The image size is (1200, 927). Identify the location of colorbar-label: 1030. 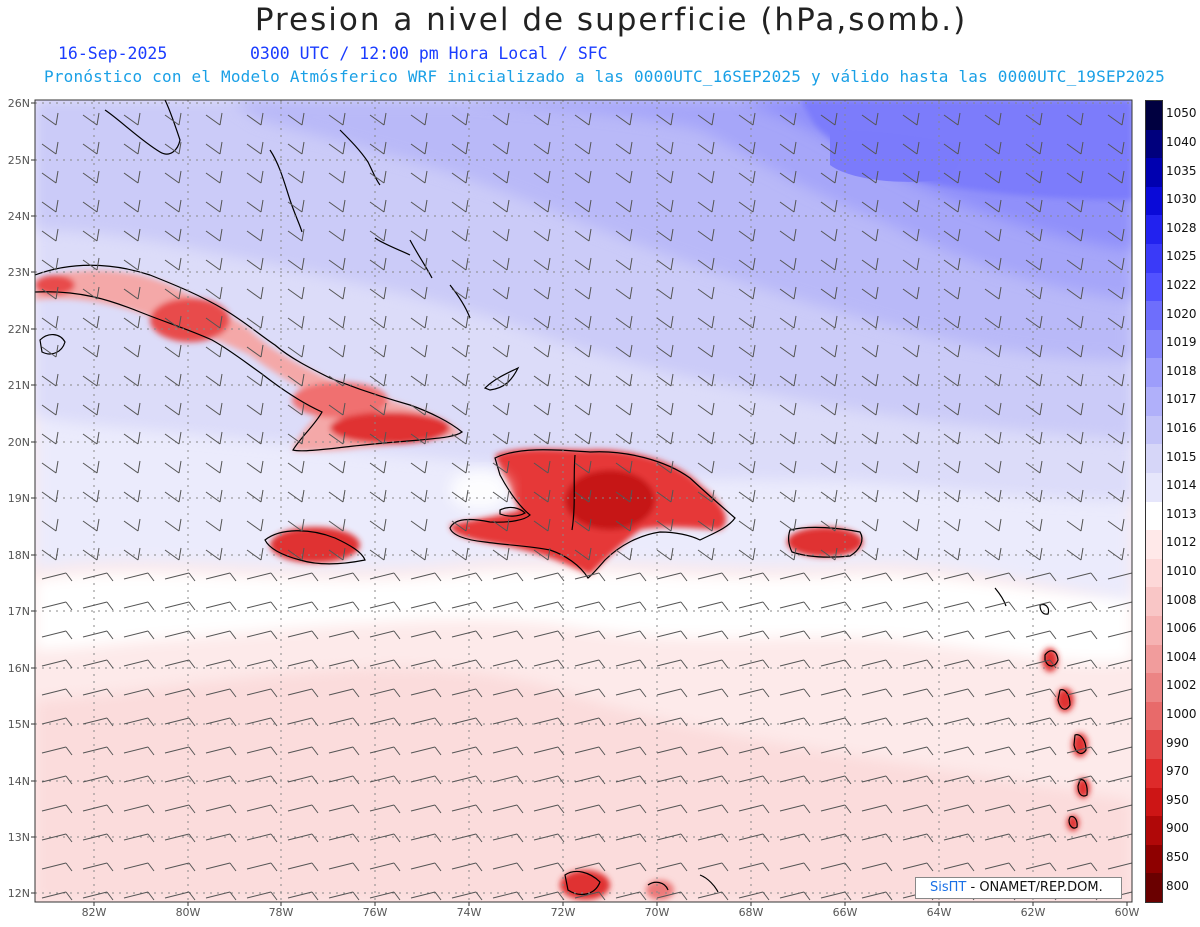
(1181, 199).